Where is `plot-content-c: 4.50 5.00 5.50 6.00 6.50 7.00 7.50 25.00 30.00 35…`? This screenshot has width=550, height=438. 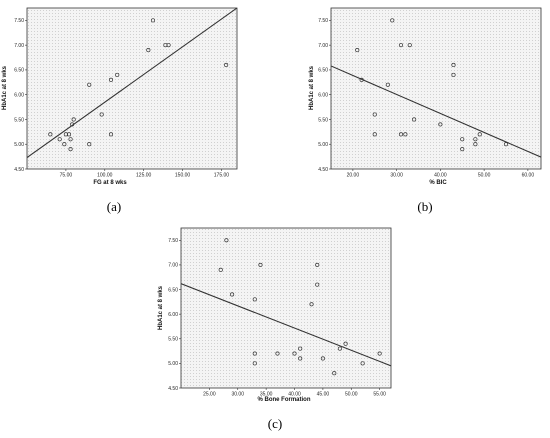
plot-content-c: 4.50 5.00 5.50 6.00 6.50 7.00 7.50 25.00 30.00 35… is located at coordinates (279, 318).